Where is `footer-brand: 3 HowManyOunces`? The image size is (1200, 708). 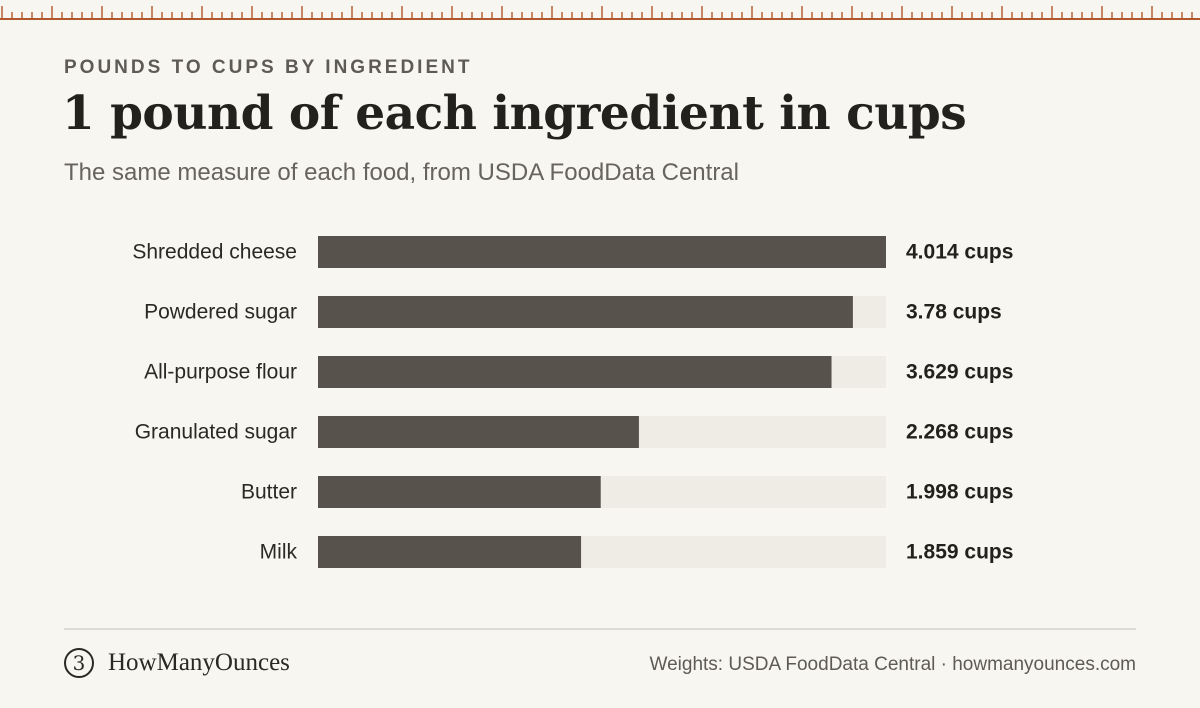
footer-brand: 3 HowManyOunces is located at coordinates (177, 663).